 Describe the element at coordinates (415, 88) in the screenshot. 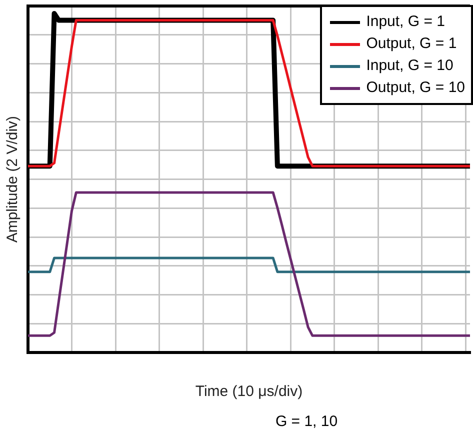

I see `legend-label: Output, G = 10` at that location.